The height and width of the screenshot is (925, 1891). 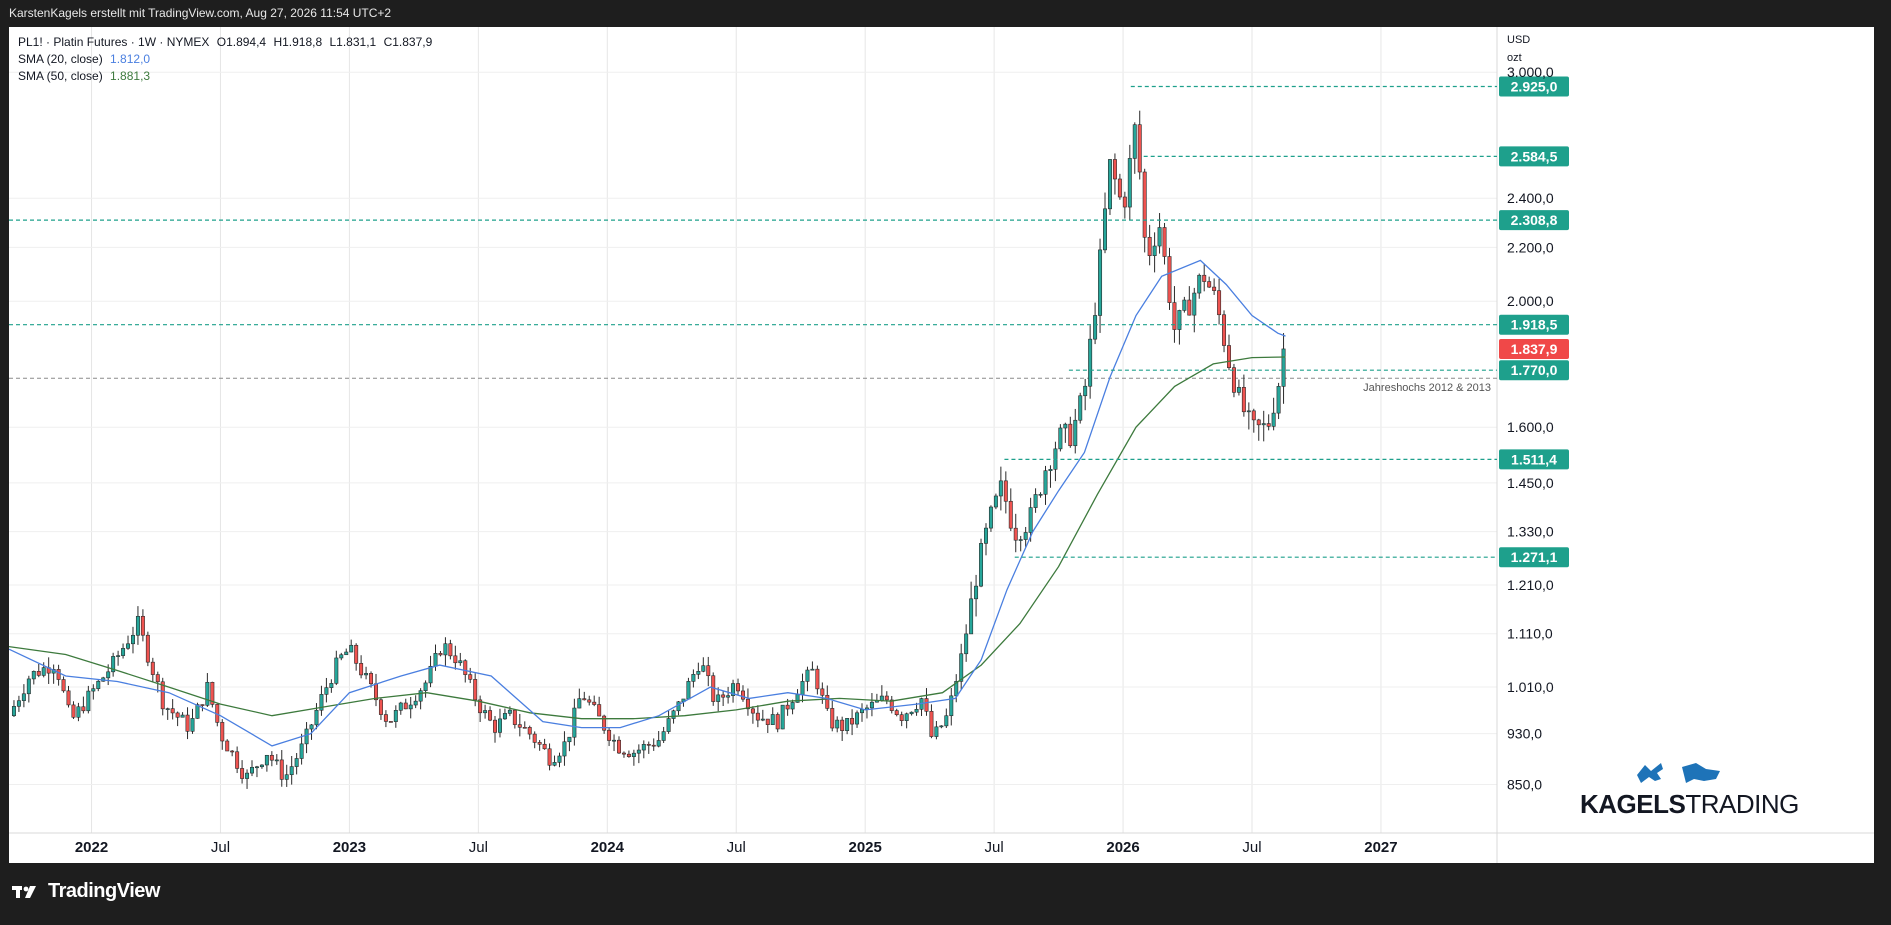 I want to click on legend-close: C1.837,9, so click(x=408, y=42).